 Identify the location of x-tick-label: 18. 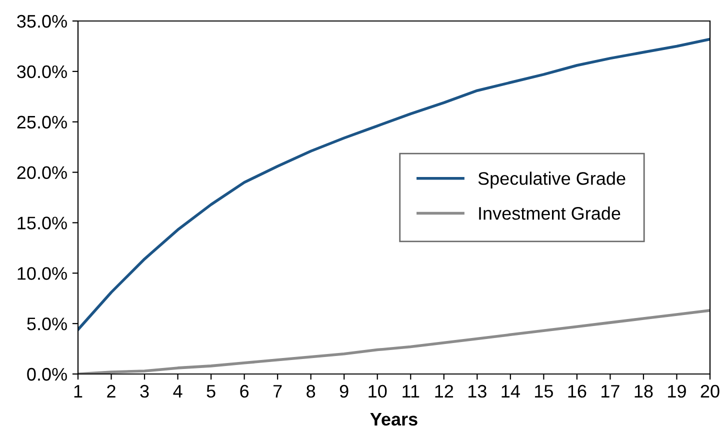
(643, 391).